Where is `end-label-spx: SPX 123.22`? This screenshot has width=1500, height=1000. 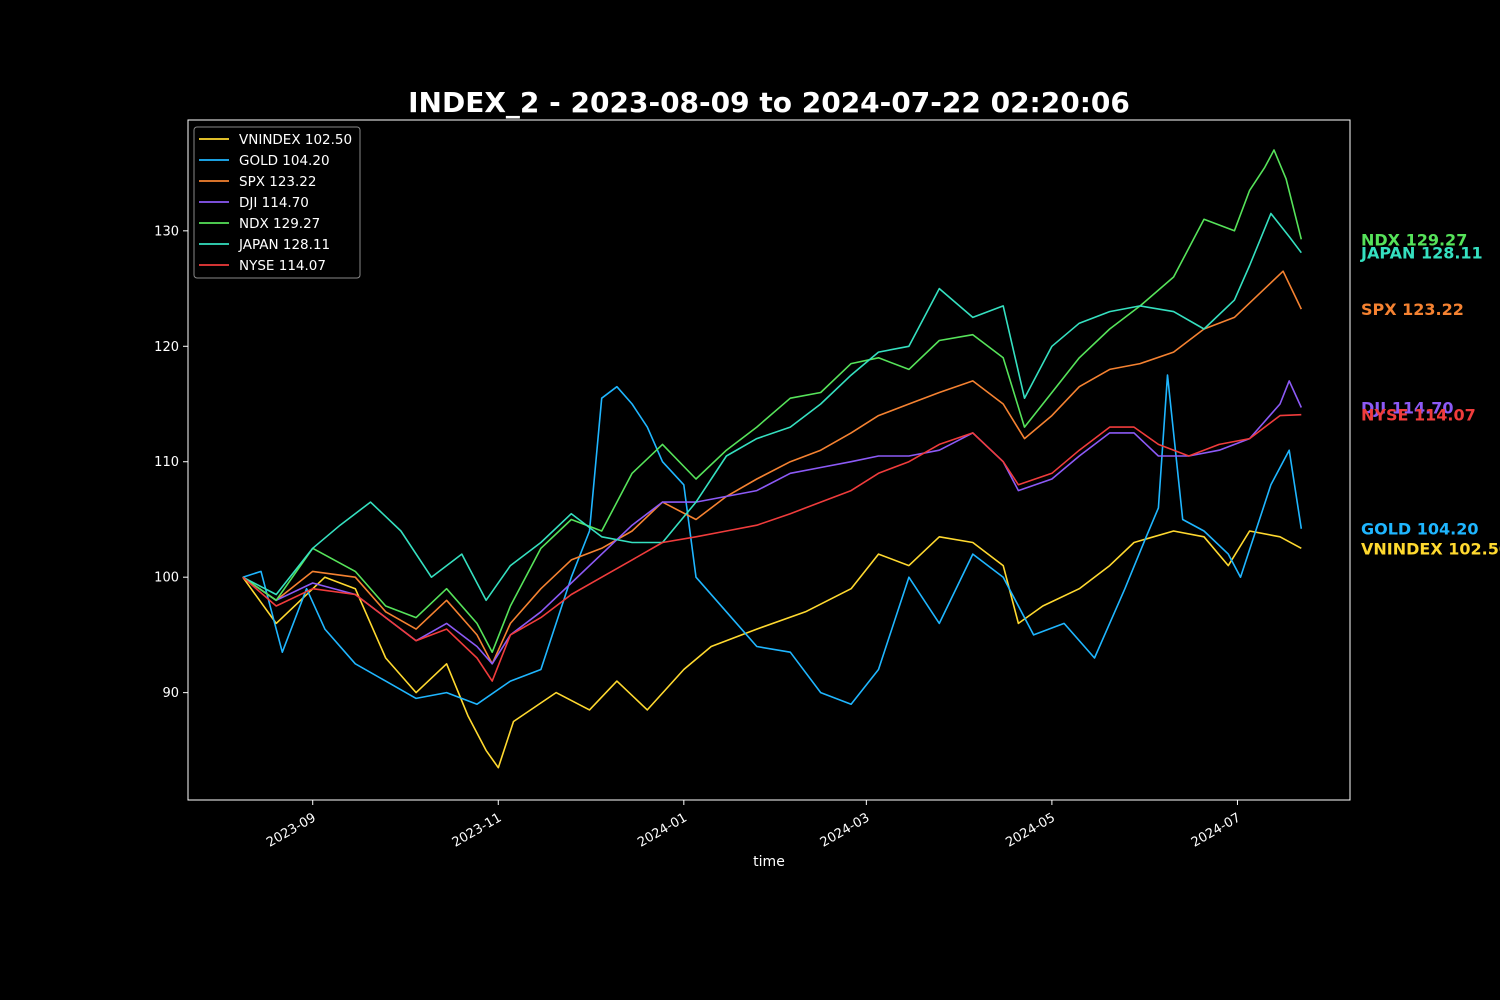 end-label-spx: SPX 123.22 is located at coordinates (1412, 309).